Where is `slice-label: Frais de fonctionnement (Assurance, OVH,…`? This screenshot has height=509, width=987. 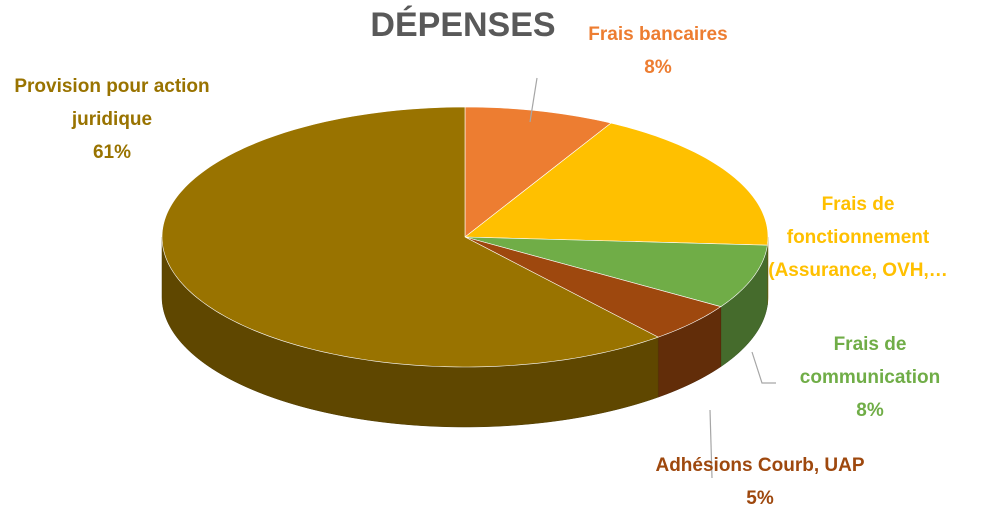
slice-label: Frais de fonctionnement (Assurance, OVH,… is located at coordinates (858, 237).